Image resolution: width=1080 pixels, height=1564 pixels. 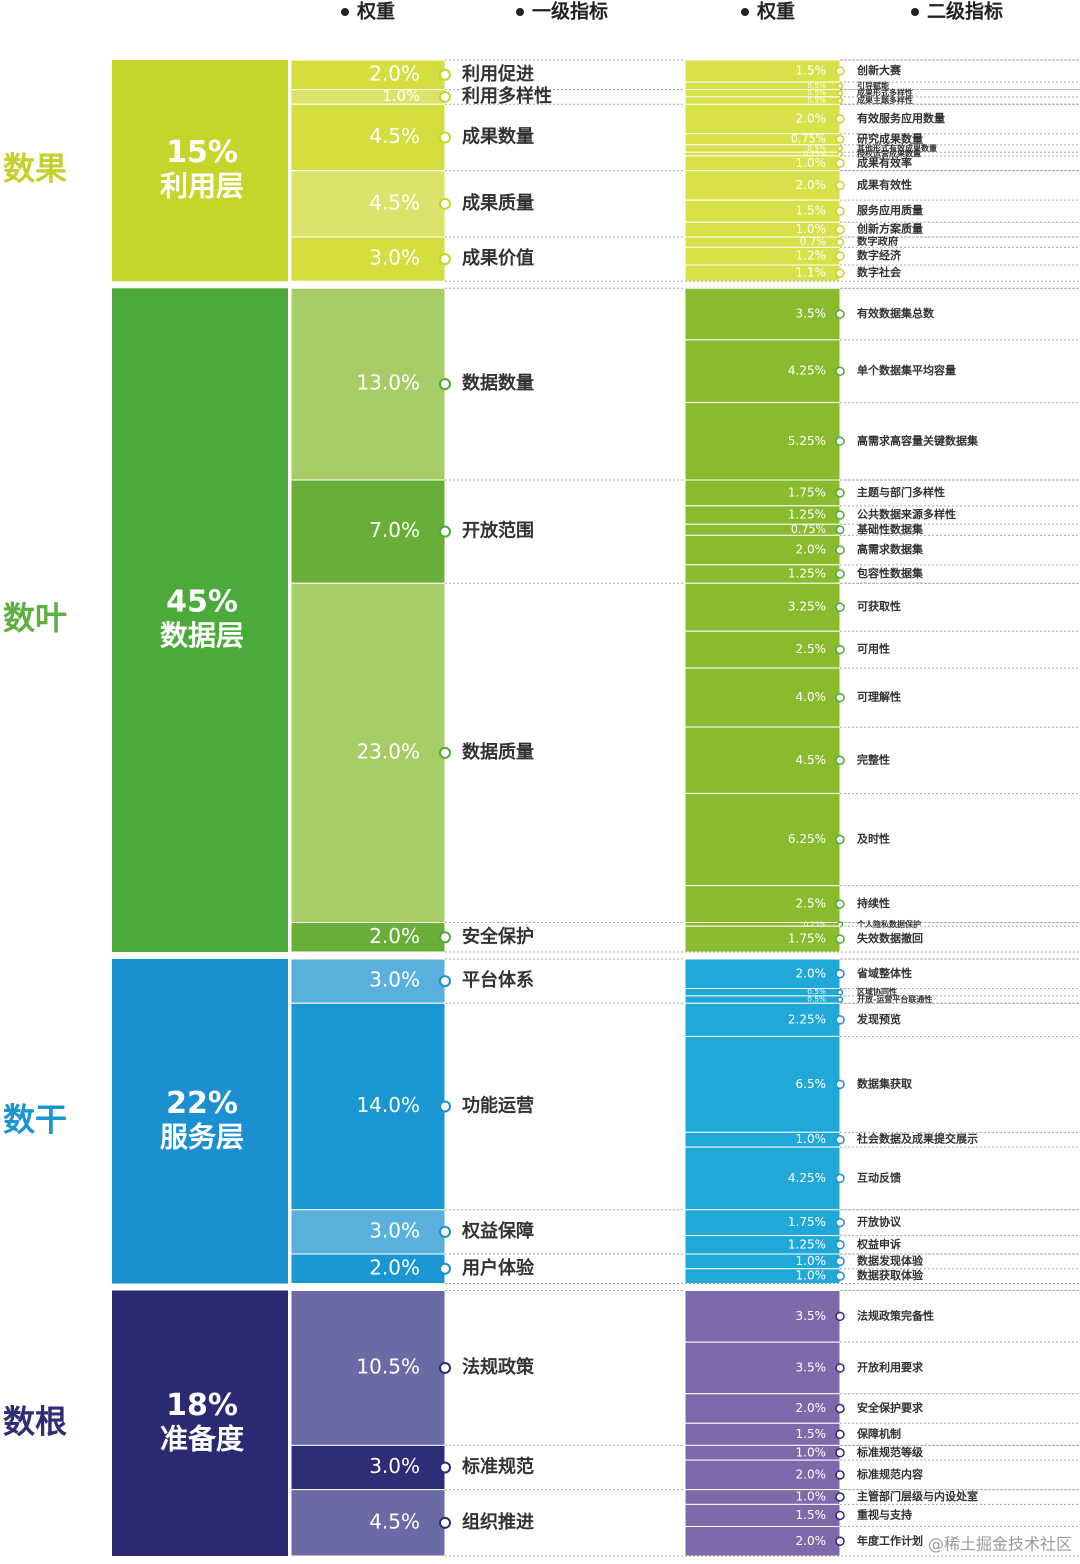 What do you see at coordinates (897, 148) in the screenshot?
I see `level2-name: 其他形式有效成果数量` at bounding box center [897, 148].